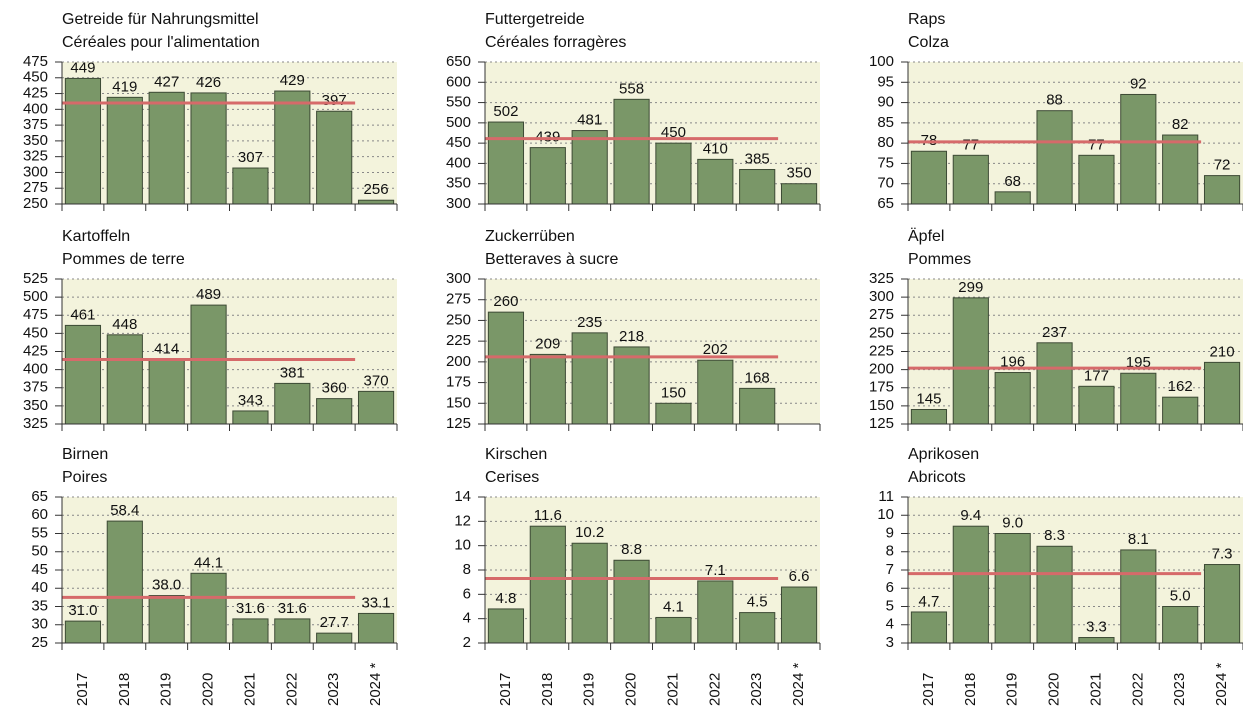  What do you see at coordinates (881, 61) in the screenshot?
I see `y-tick-label: 100` at bounding box center [881, 61].